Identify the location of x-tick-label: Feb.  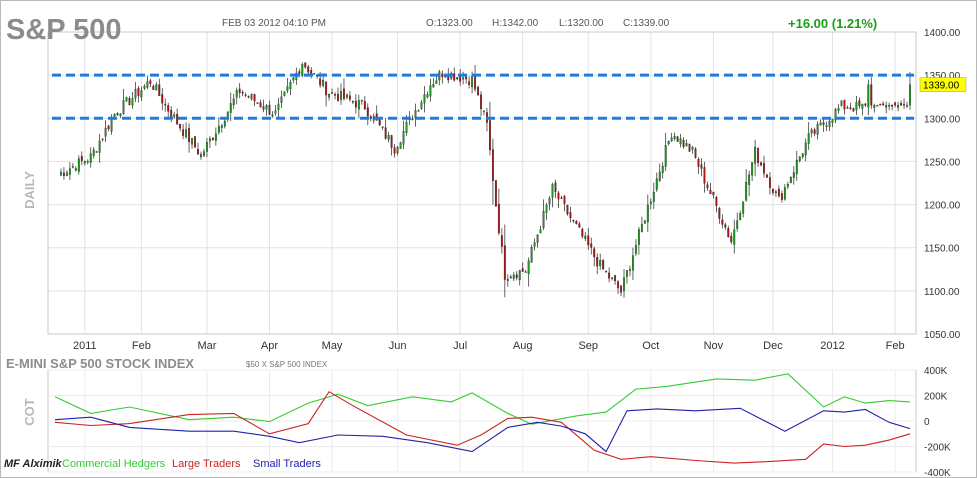
(895, 346).